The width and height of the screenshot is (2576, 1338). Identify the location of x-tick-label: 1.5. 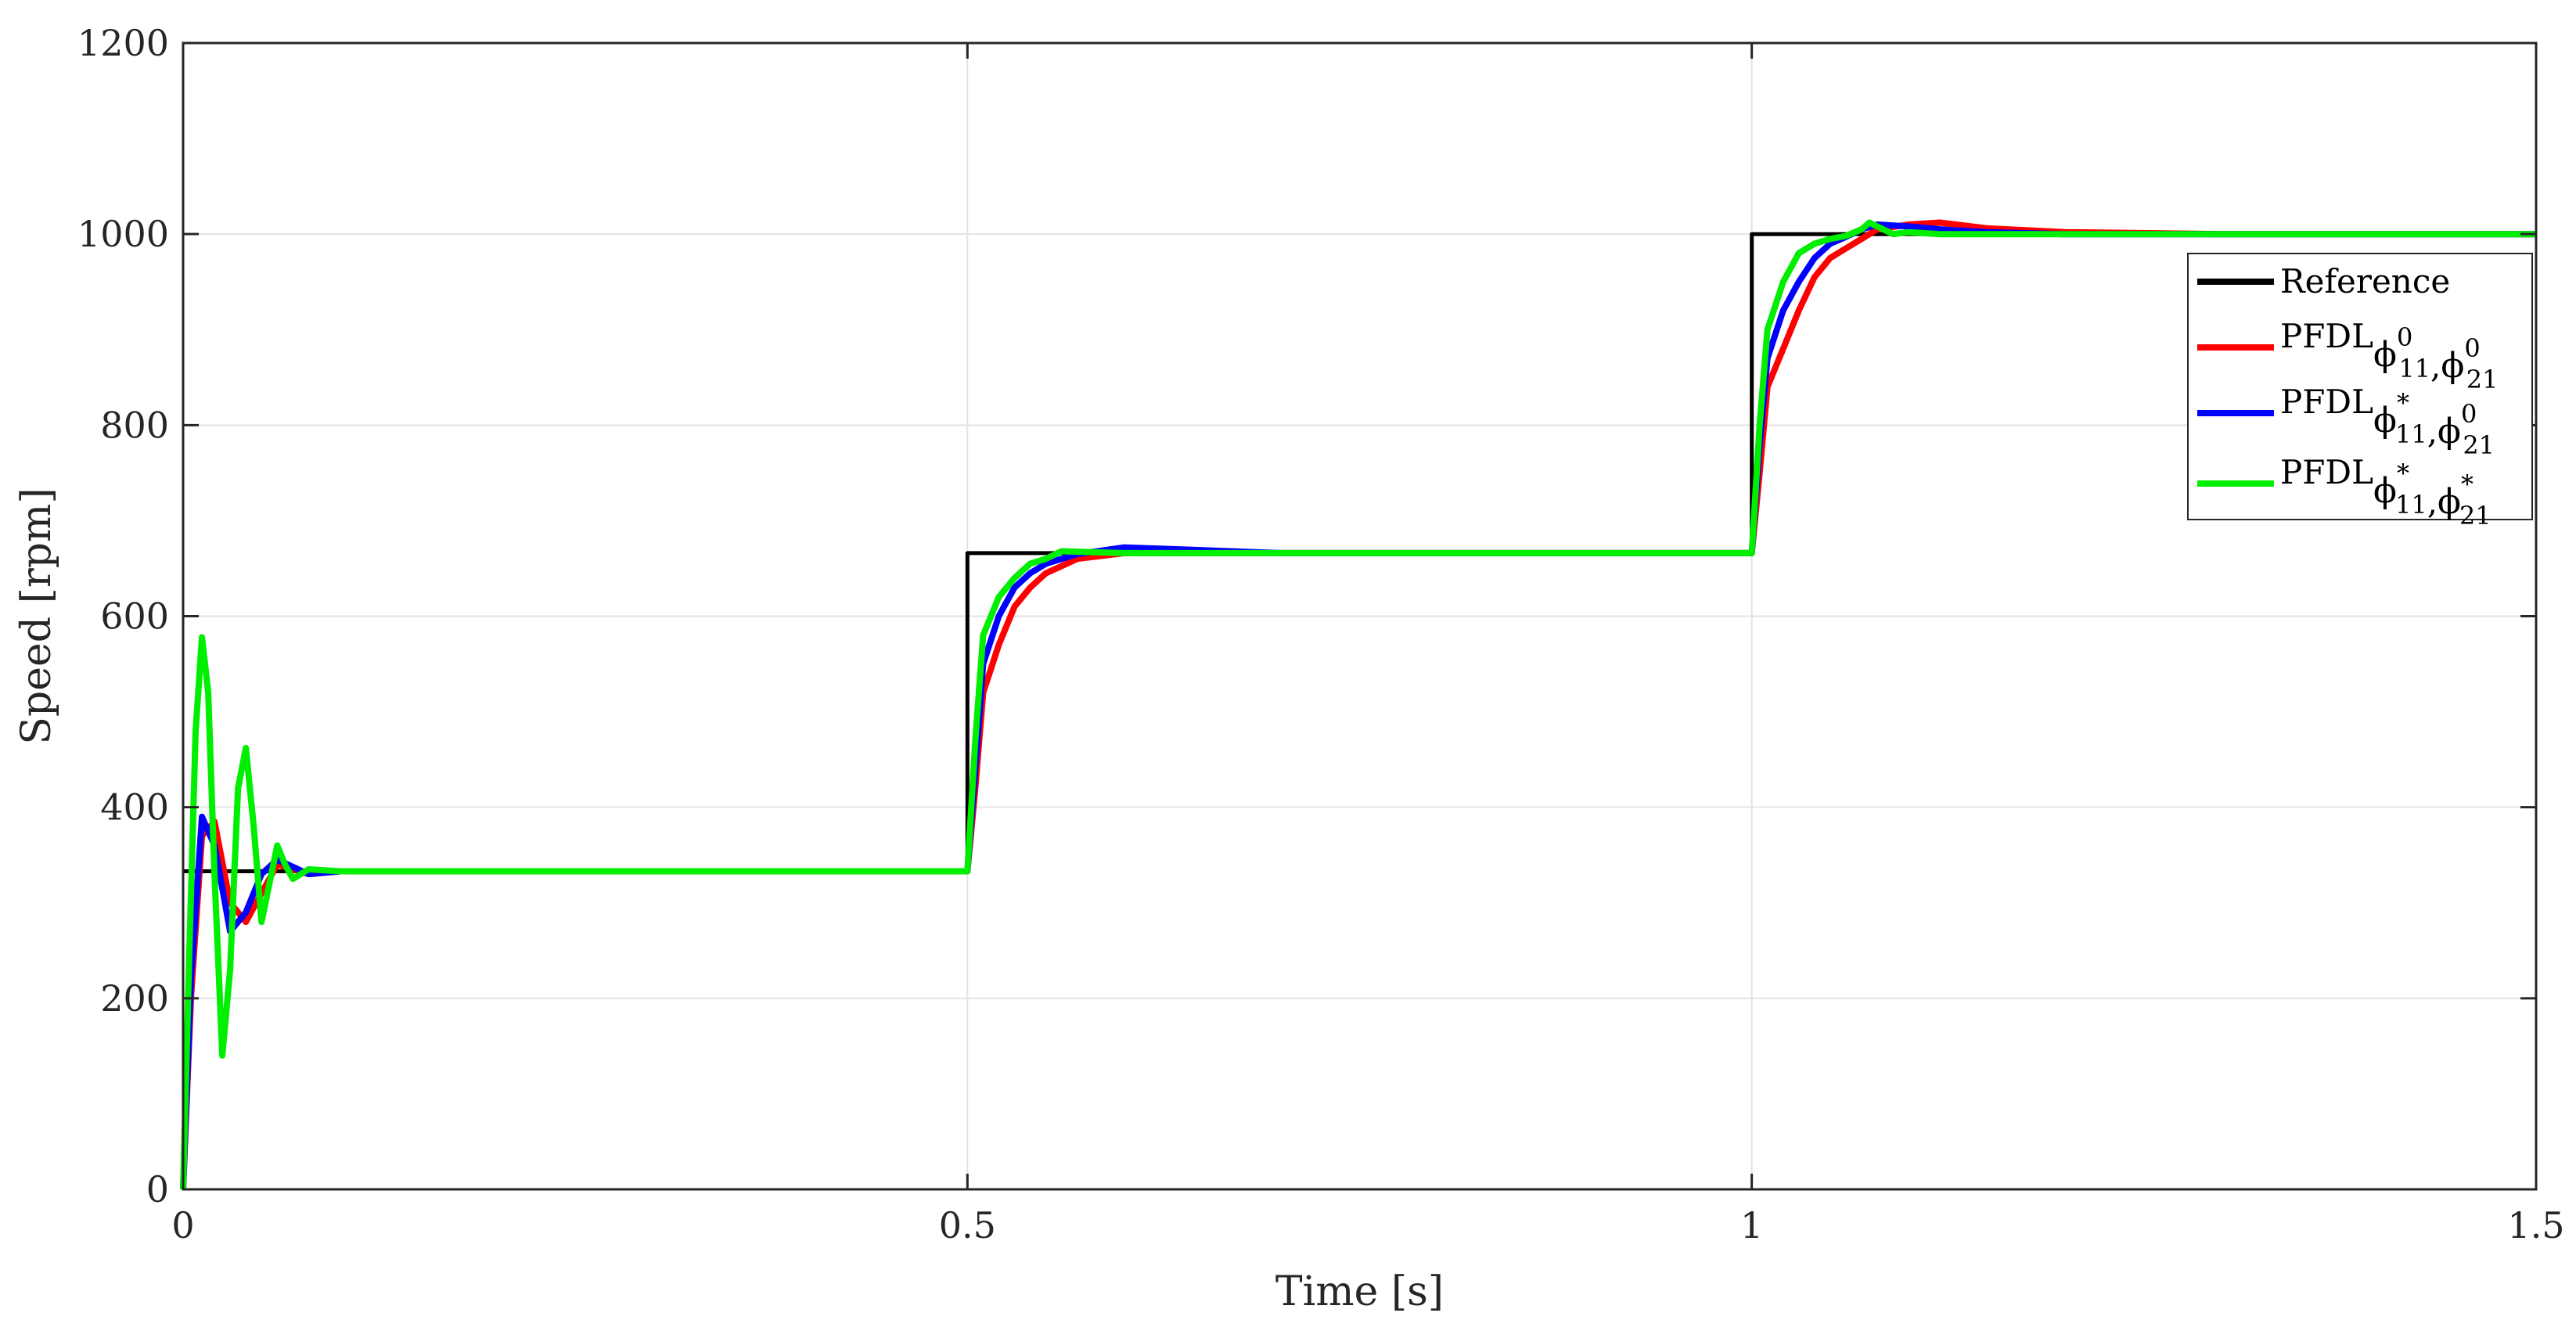
(2535, 1225).